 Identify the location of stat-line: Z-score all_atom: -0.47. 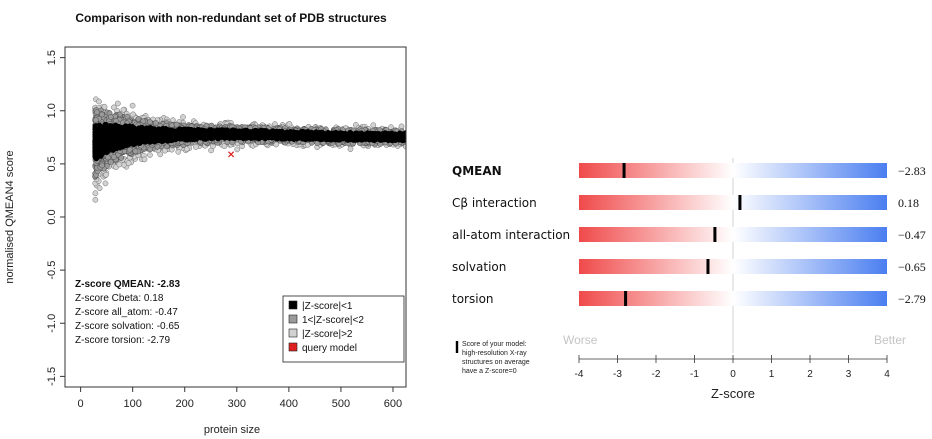
(126, 312).